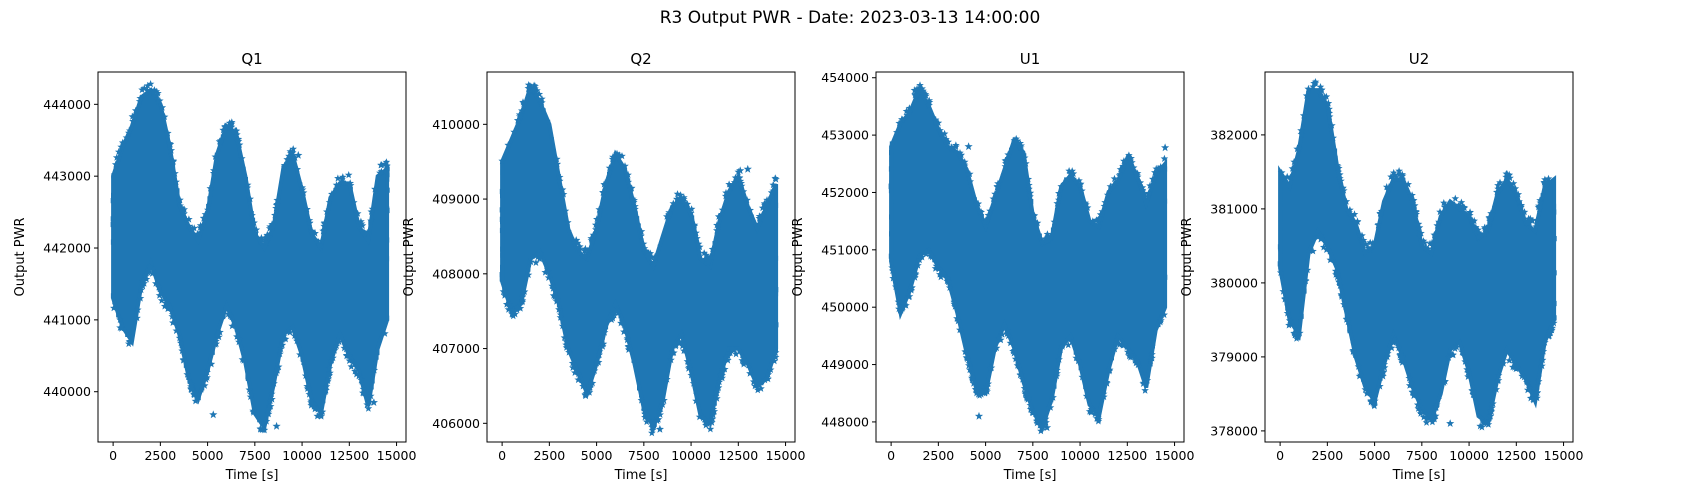 The image size is (1700, 500). What do you see at coordinates (1280, 455) in the screenshot?
I see `chart-3-xtick-label-0: 0` at bounding box center [1280, 455].